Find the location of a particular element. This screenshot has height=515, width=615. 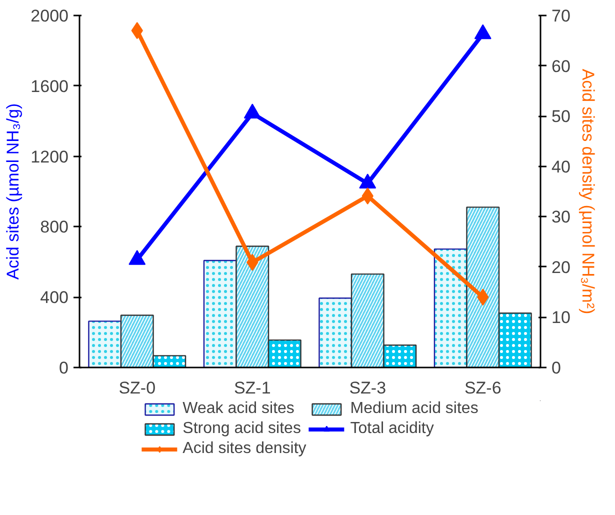

legend-label: Medium acid sites is located at coordinates (414, 409).